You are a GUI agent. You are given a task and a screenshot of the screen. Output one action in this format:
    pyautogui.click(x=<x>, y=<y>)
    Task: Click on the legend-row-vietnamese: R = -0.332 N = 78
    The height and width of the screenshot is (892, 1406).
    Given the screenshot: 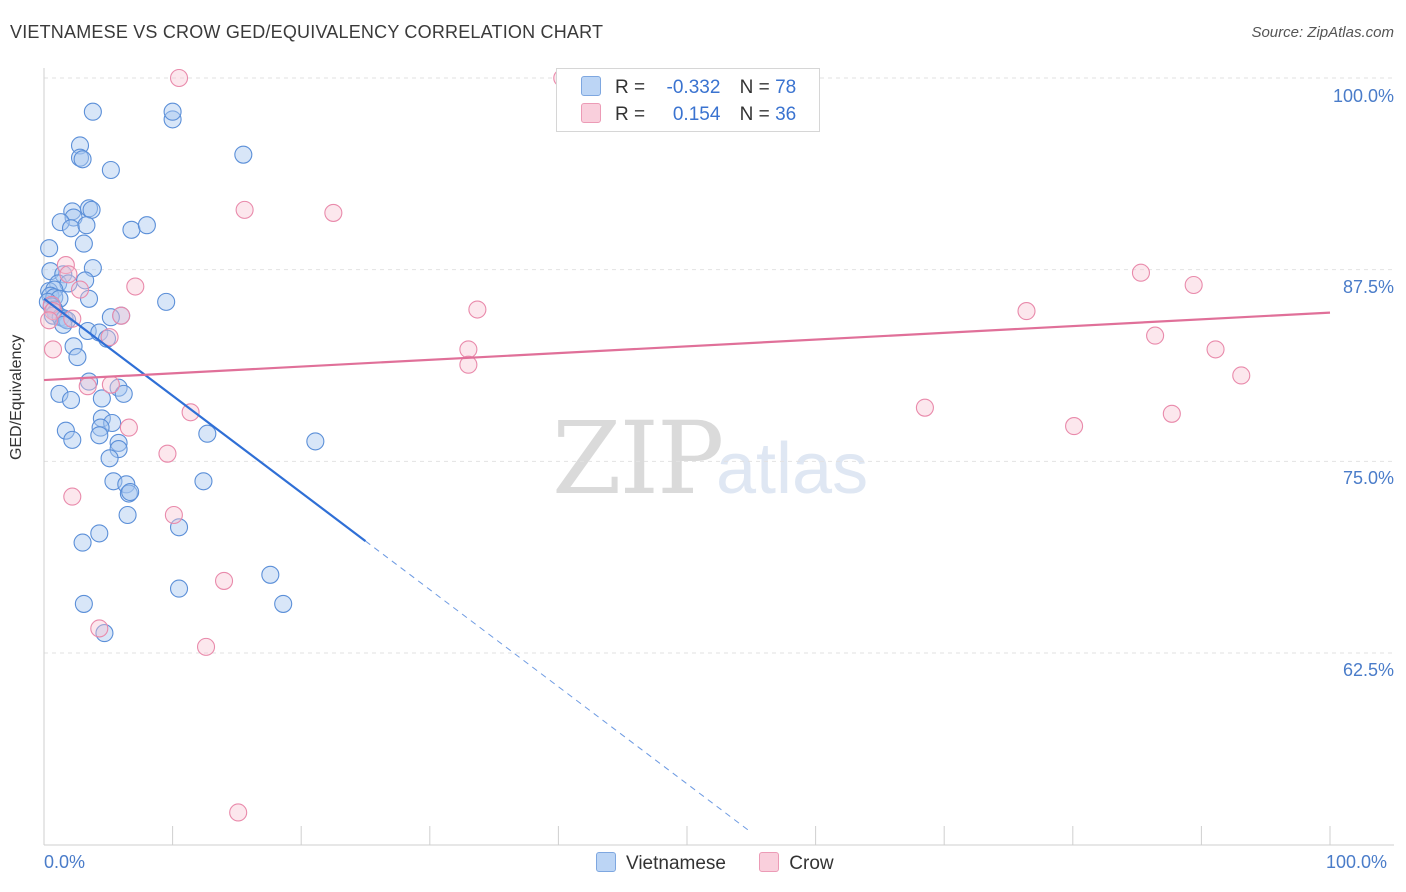 What is the action you would take?
    pyautogui.click(x=688, y=87)
    